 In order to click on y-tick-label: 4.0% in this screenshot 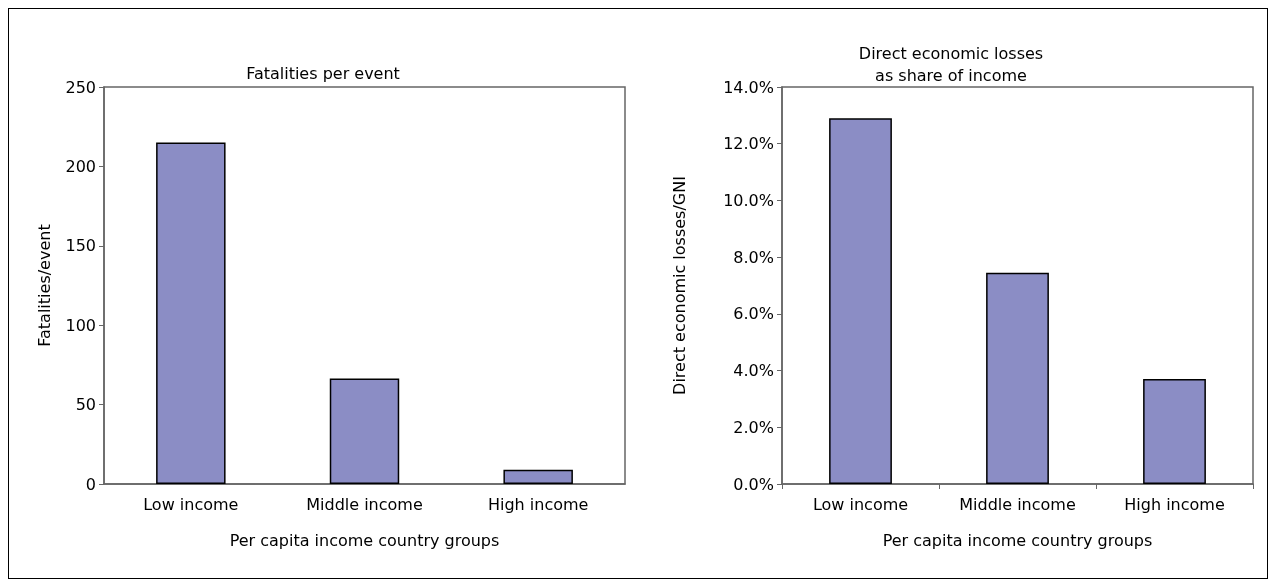, I will do `click(753, 371)`.